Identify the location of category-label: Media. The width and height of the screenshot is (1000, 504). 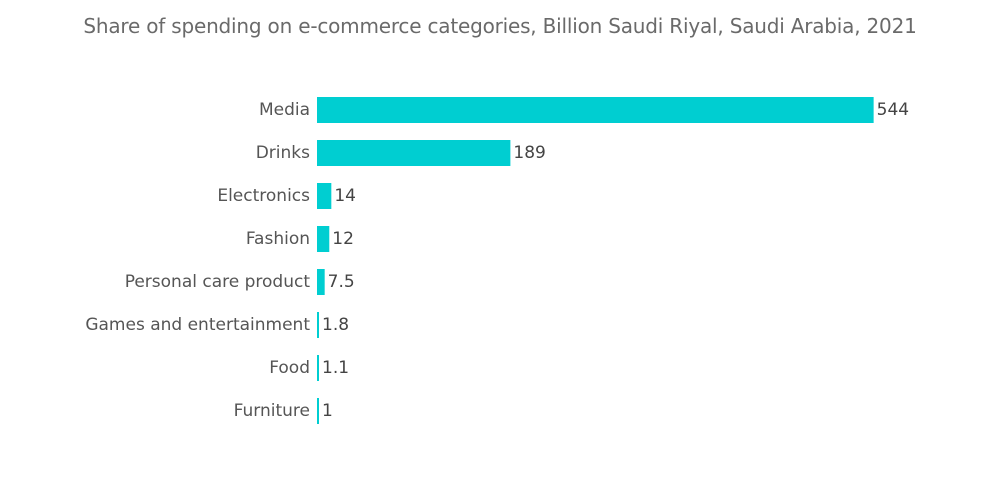
(284, 110).